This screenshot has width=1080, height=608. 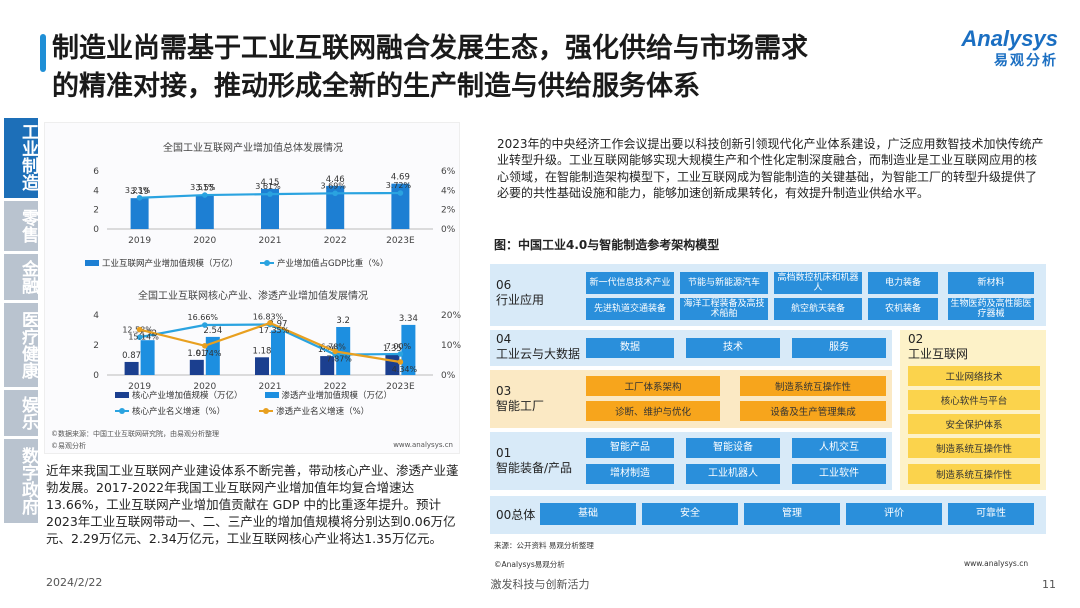 I want to click on layer-06-item: 海洋工程装备及高技术船舶, so click(x=724, y=309).